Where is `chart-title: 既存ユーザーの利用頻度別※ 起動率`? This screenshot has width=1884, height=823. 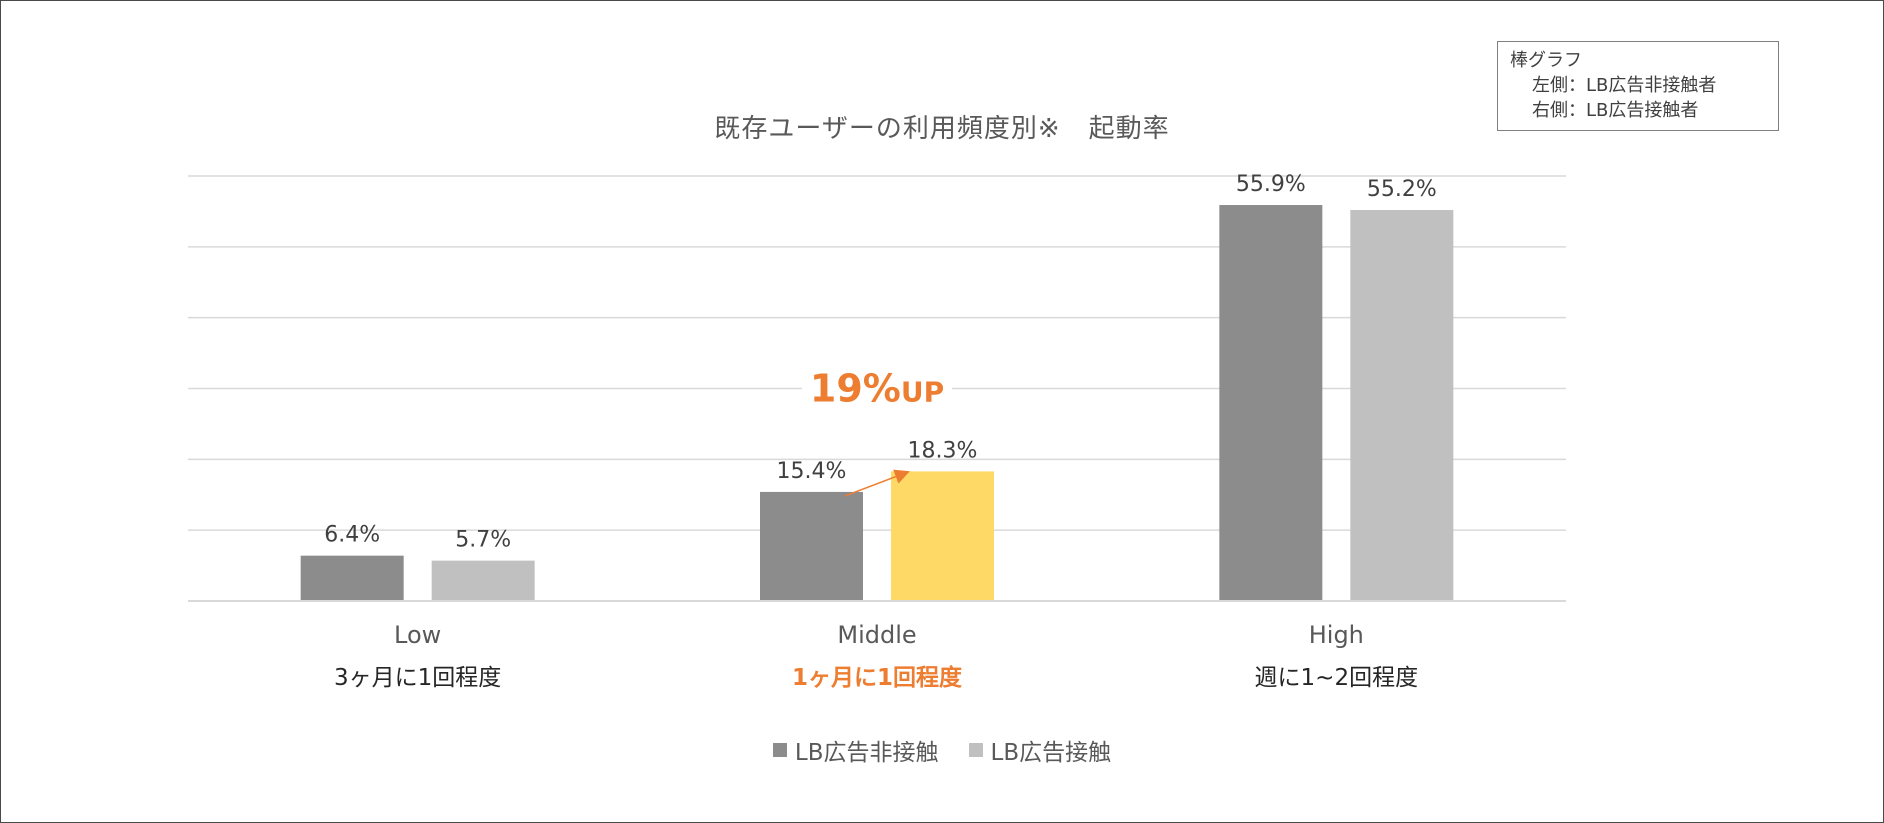
chart-title: 既存ユーザーの利用頻度別※ 起動率 is located at coordinates (942, 126).